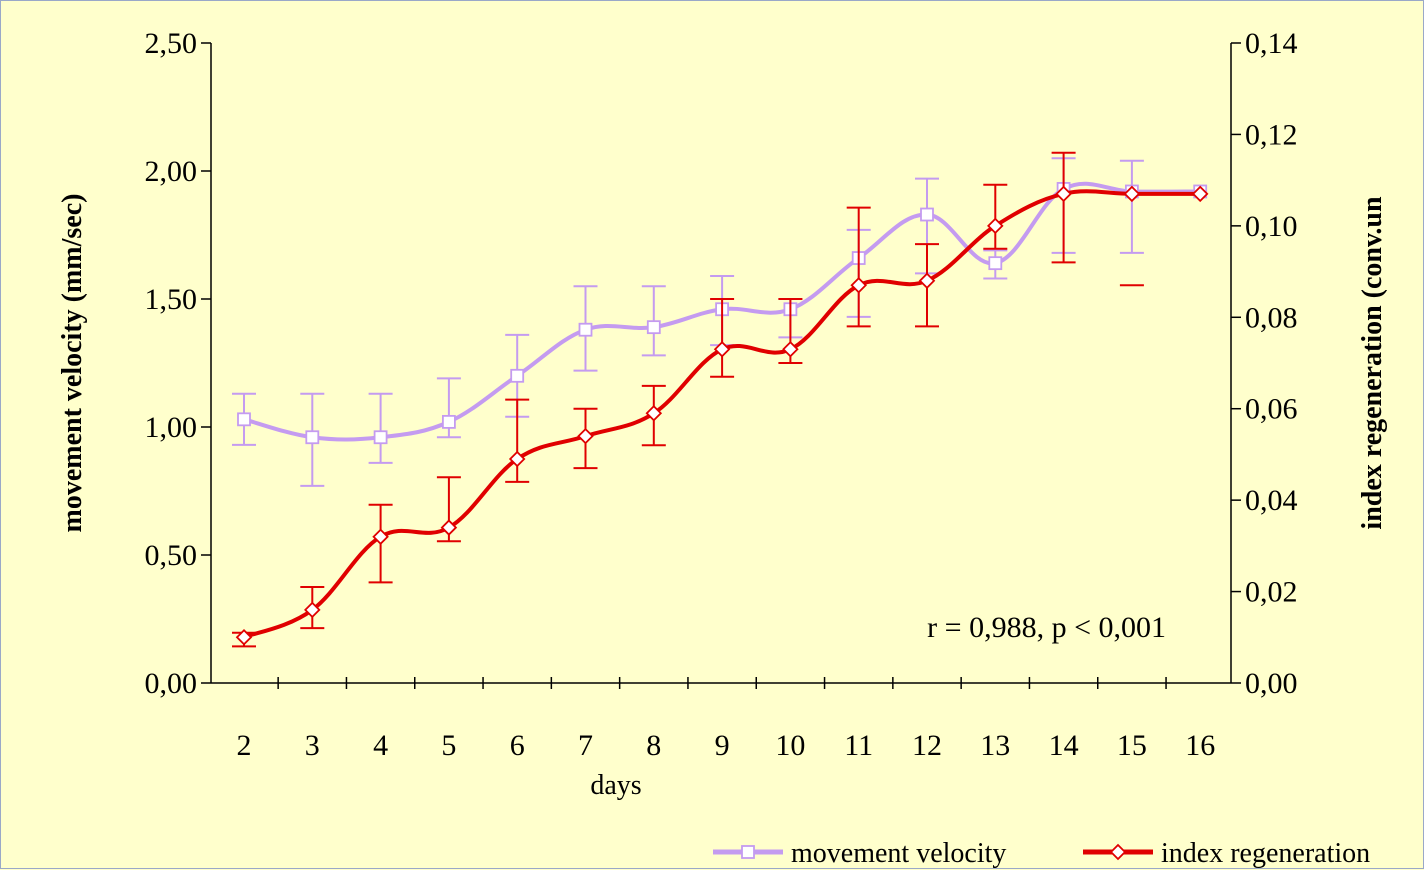 This screenshot has height=870, width=1424. I want to click on x-tick-label: 15, so click(1132, 745).